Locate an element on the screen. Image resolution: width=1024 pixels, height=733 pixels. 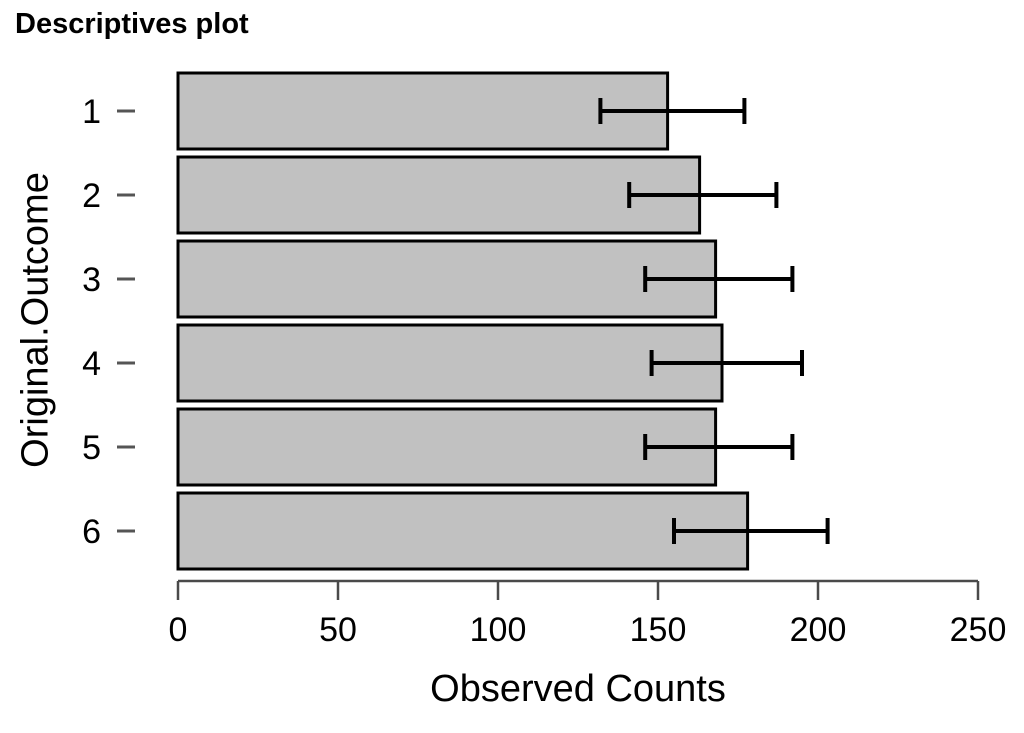
x-tick-label: 250 is located at coordinates (978, 630).